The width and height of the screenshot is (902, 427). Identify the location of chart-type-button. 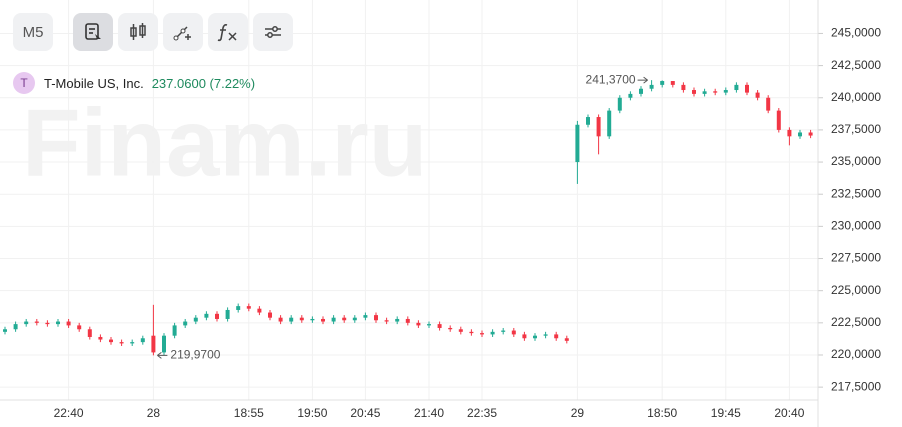
(93, 32).